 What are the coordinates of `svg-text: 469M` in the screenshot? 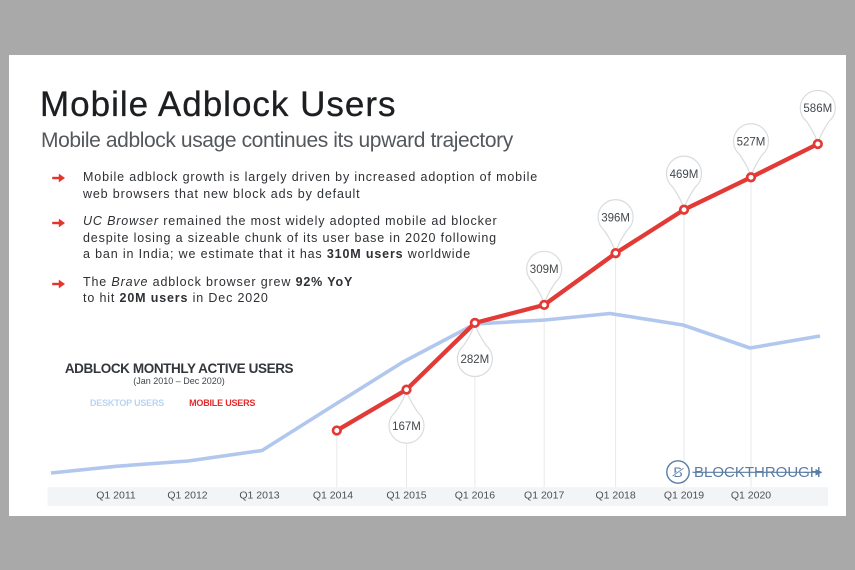 It's located at (684, 175).